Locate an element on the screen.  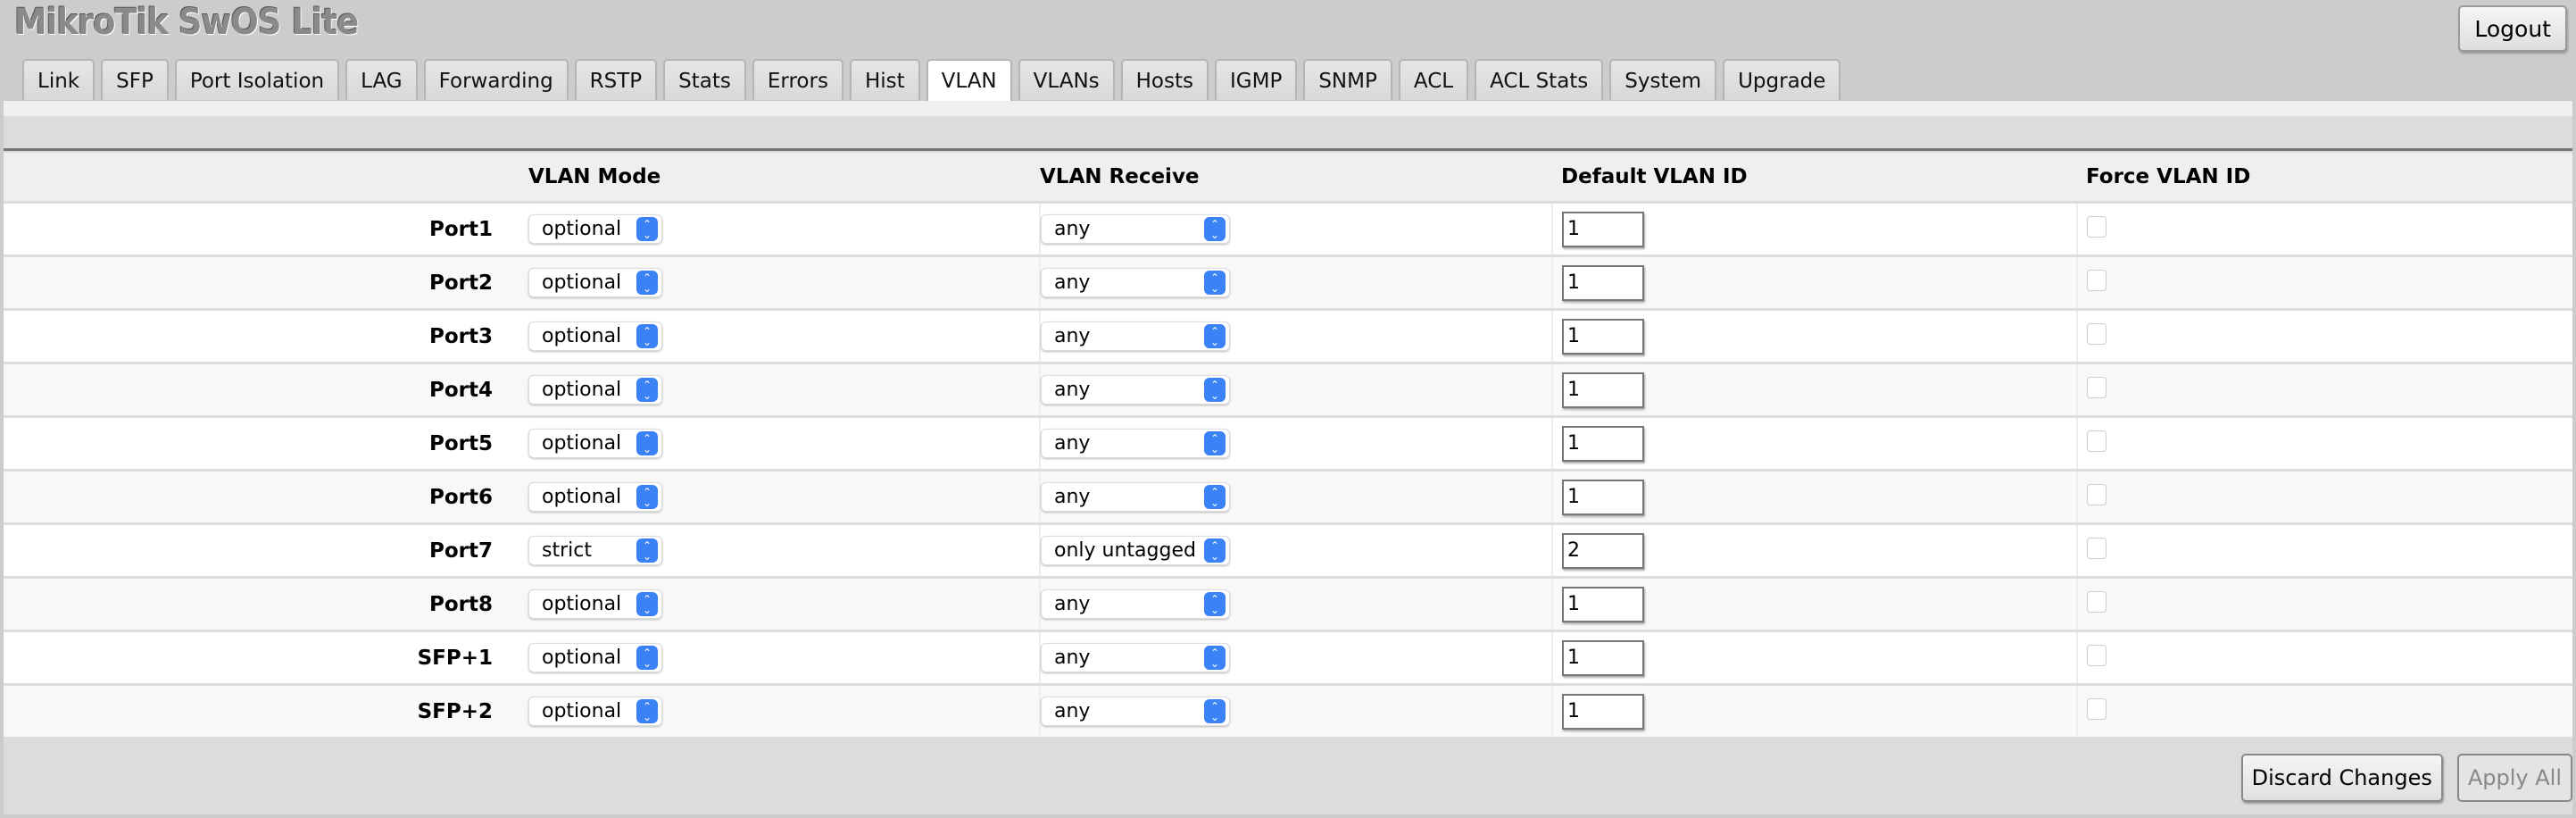
header-force-vlan-id: Force VLAN ID is located at coordinates (2324, 178).